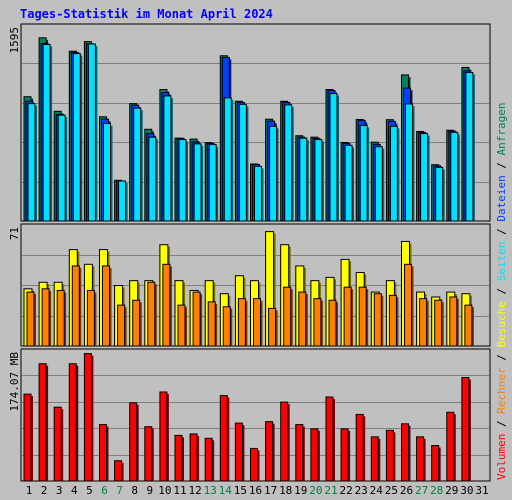 This screenshot has width=512, height=500. I want to click on day-label: 21, so click(330, 490).